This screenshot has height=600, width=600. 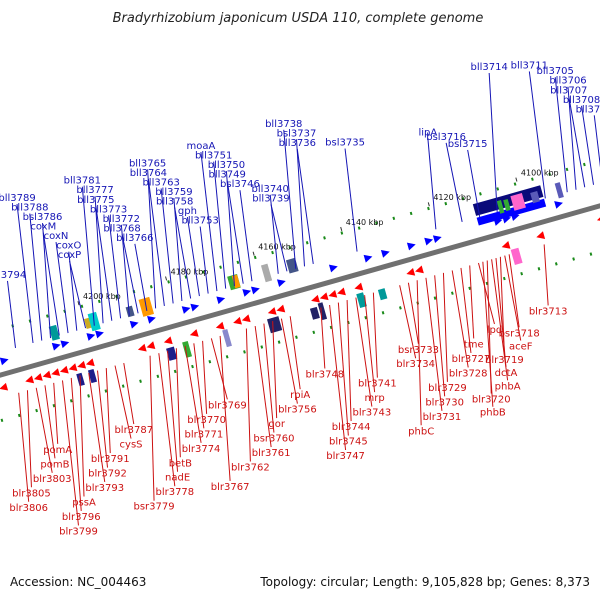 What do you see at coordinates (300, 395) in the screenshot?
I see `gene-label: rpiA` at bounding box center [300, 395].